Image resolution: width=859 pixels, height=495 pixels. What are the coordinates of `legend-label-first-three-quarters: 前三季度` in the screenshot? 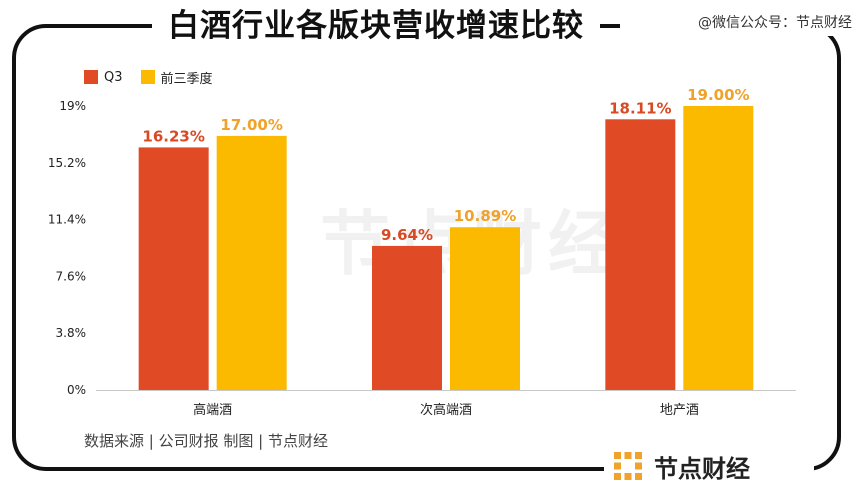 It's located at (186, 79).